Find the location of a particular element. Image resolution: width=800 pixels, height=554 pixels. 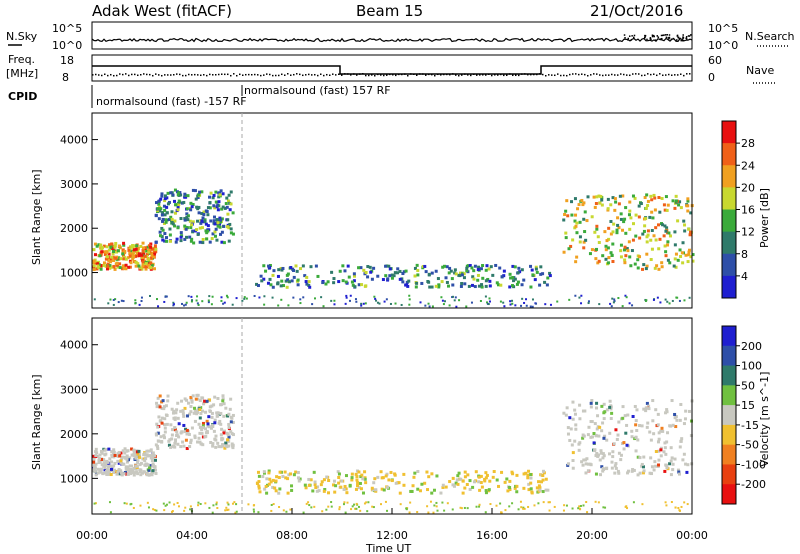

velocity-xlabel: Time UT is located at coordinates (388, 548).